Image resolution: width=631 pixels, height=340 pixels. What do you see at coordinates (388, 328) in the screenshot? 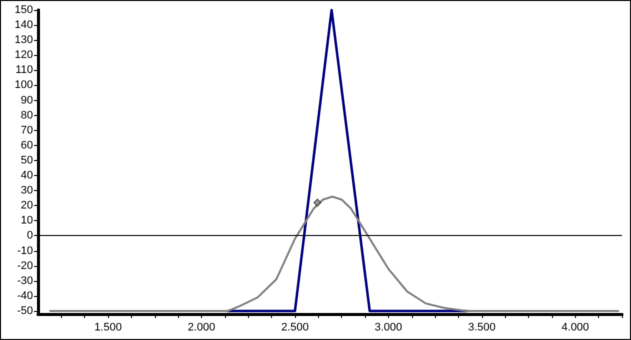
I see `x-tick-label: 3.000` at bounding box center [388, 328].